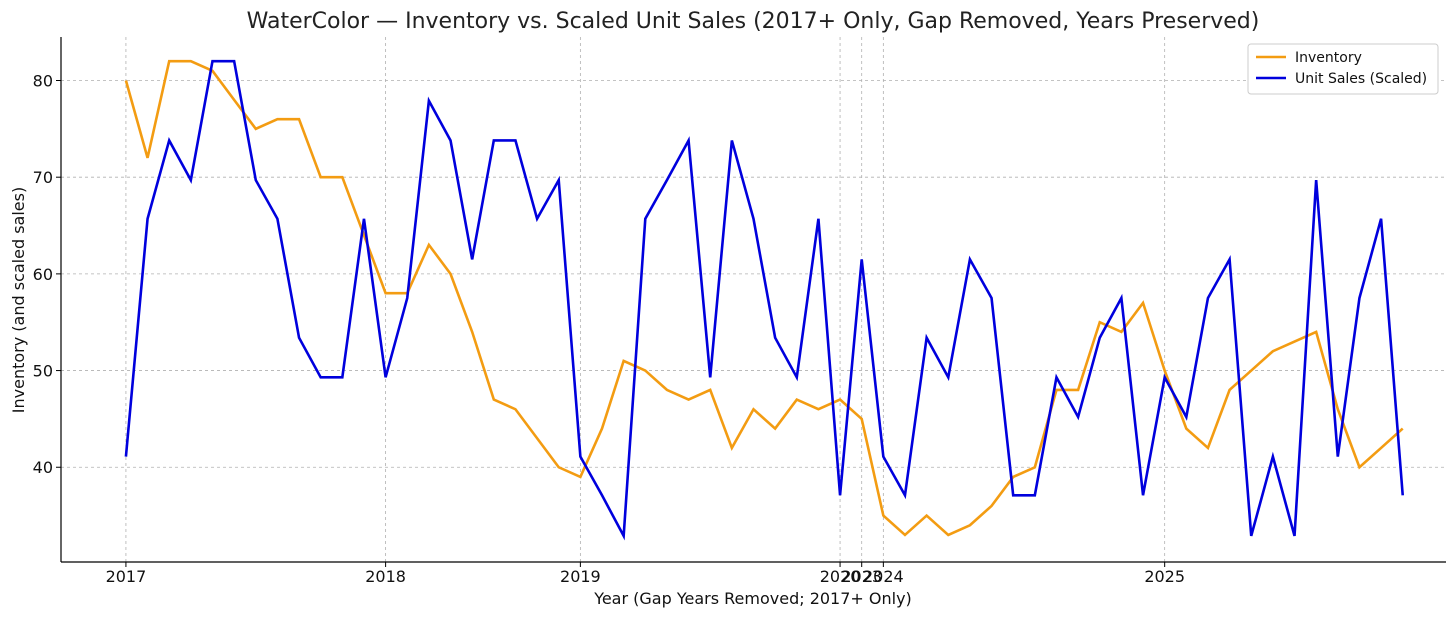 This screenshot has width=1456, height=618. I want to click on x-tick-label: 2017, so click(126, 576).